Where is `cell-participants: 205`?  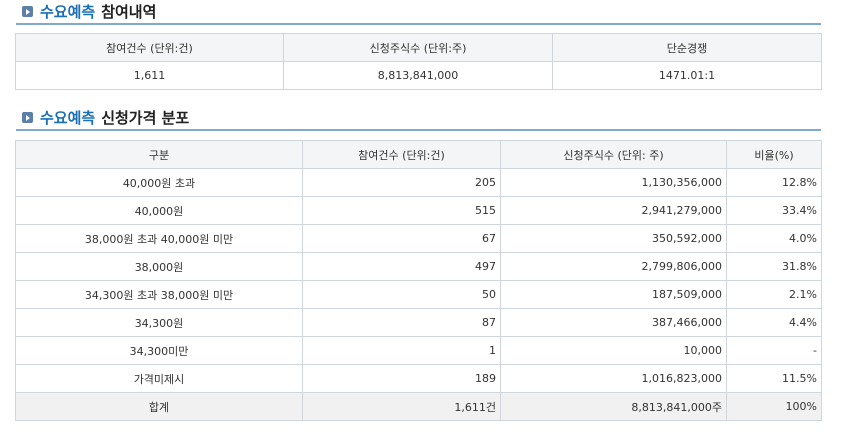 cell-participants: 205 is located at coordinates (401, 182).